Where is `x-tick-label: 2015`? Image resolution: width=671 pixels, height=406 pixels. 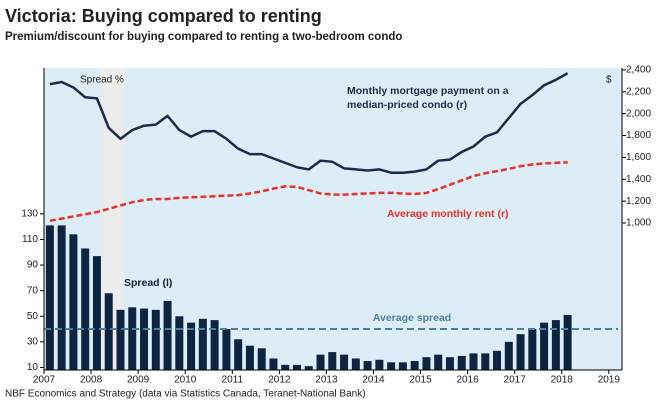
x-tick-label: 2015 is located at coordinates (420, 380).